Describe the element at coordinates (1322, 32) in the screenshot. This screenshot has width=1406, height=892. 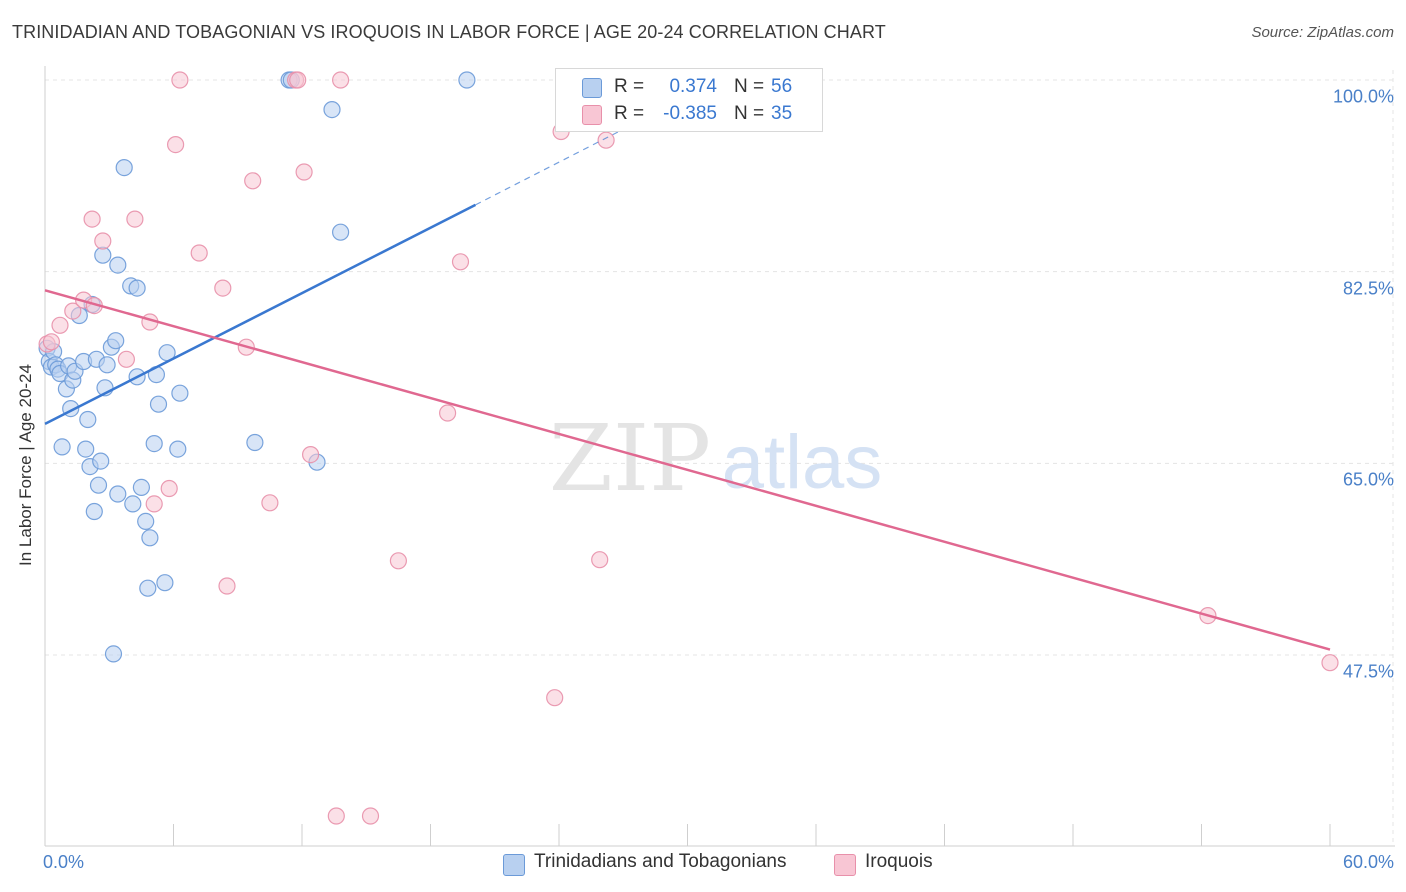
I see `source-note: Source: ZipAtlas.com` at that location.